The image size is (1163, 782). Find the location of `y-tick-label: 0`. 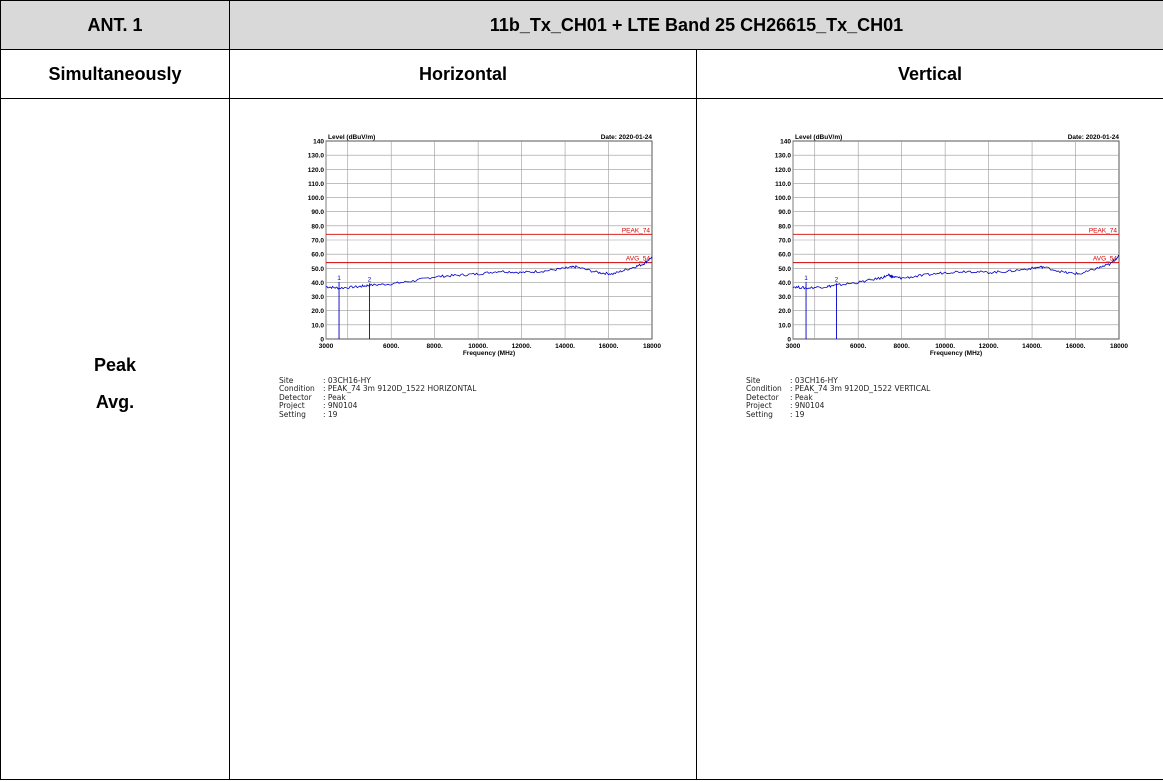

y-tick-label: 0 is located at coordinates (322, 340).